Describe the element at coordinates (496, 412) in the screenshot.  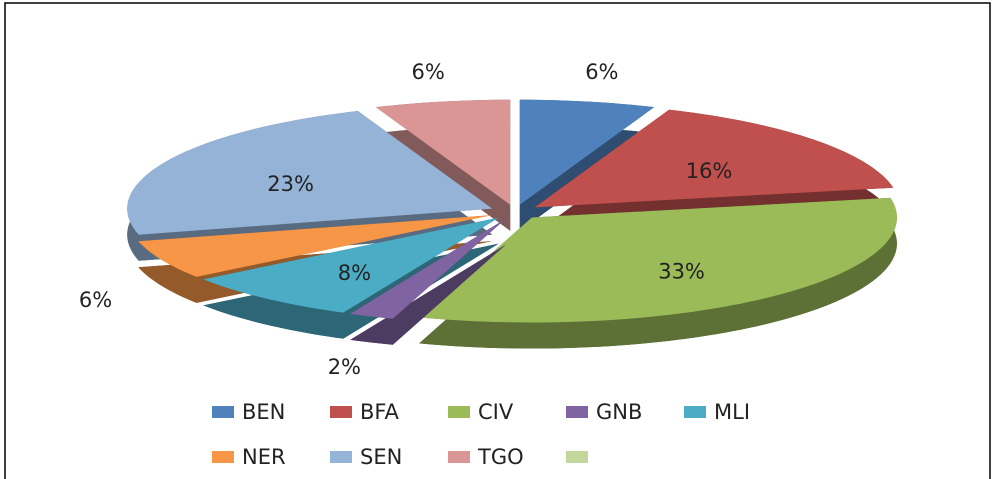
I see `legend-label: CIV` at that location.